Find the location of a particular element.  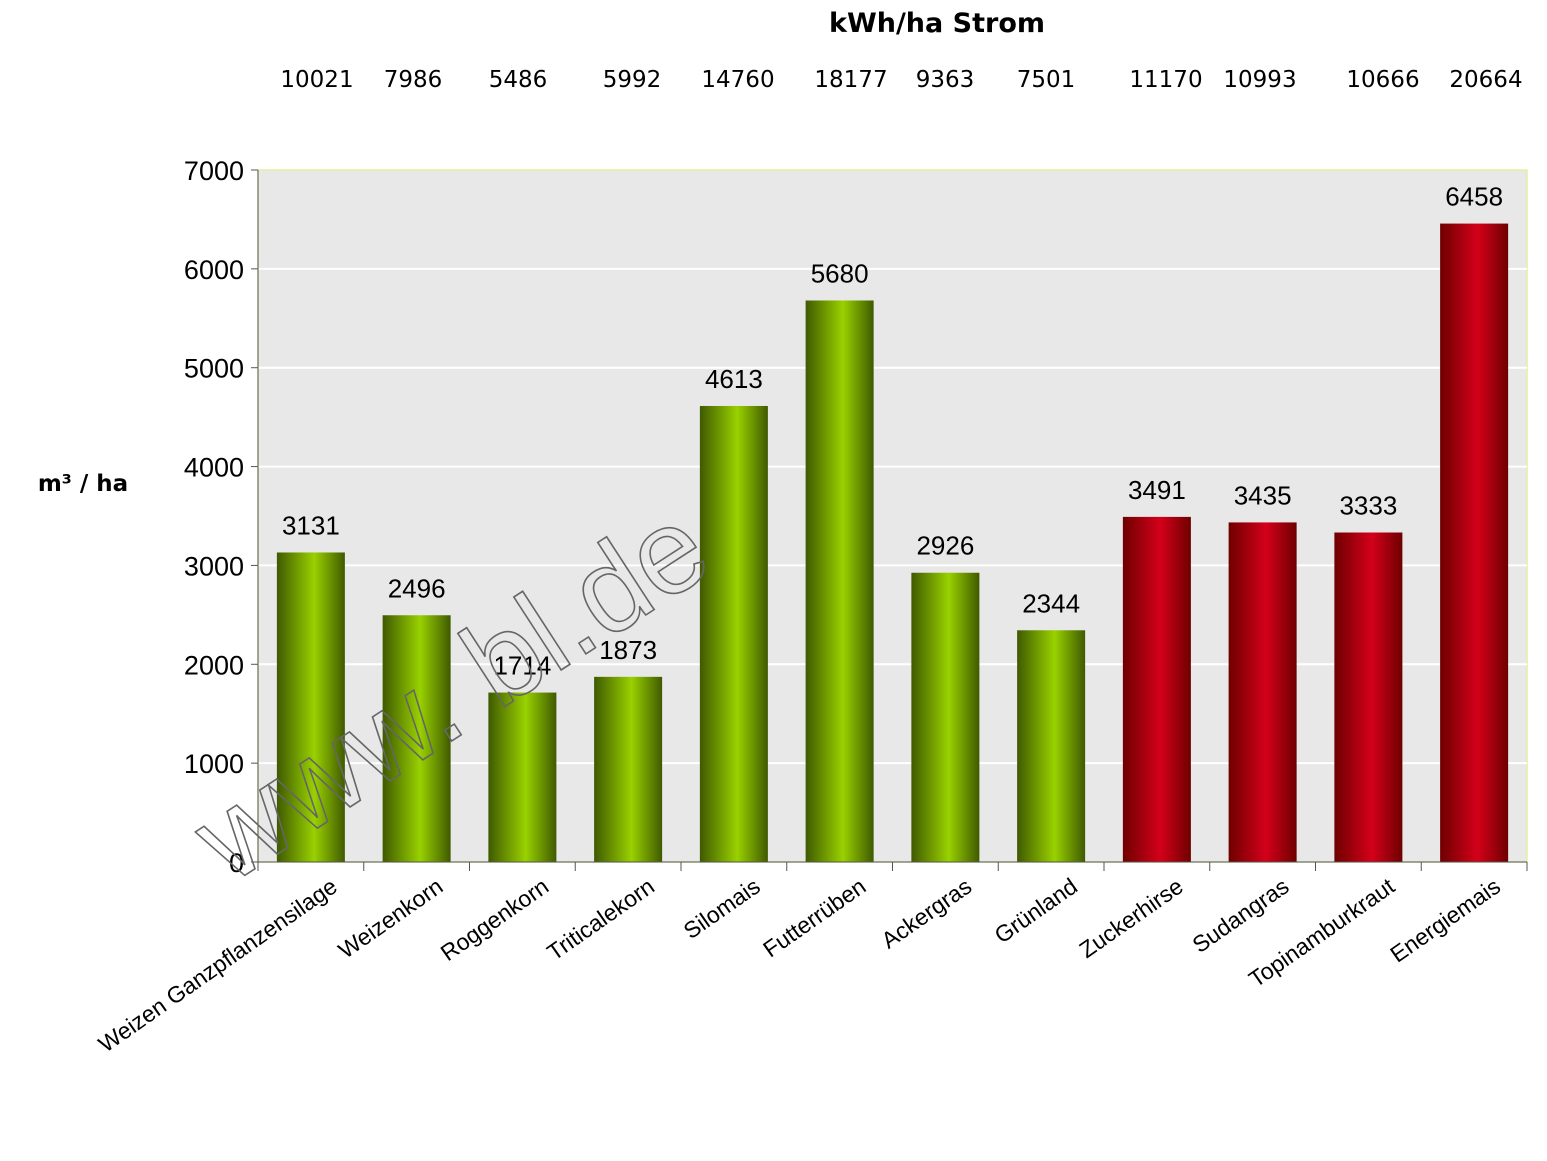

y-axis-label: m³ / ha is located at coordinates (83, 484).